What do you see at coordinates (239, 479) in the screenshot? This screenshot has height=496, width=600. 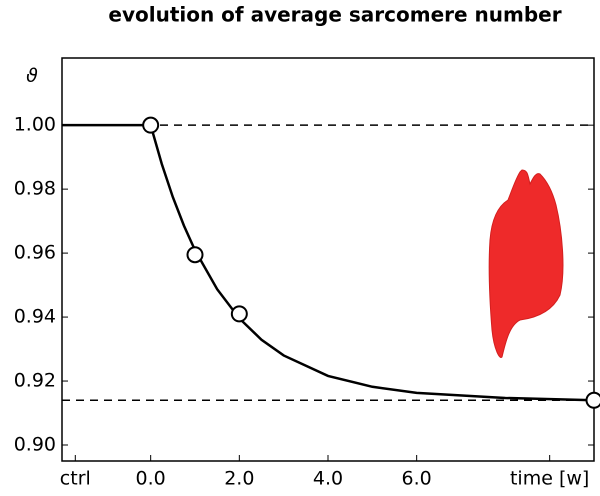 I see `x-tick-label: 2.0` at bounding box center [239, 479].